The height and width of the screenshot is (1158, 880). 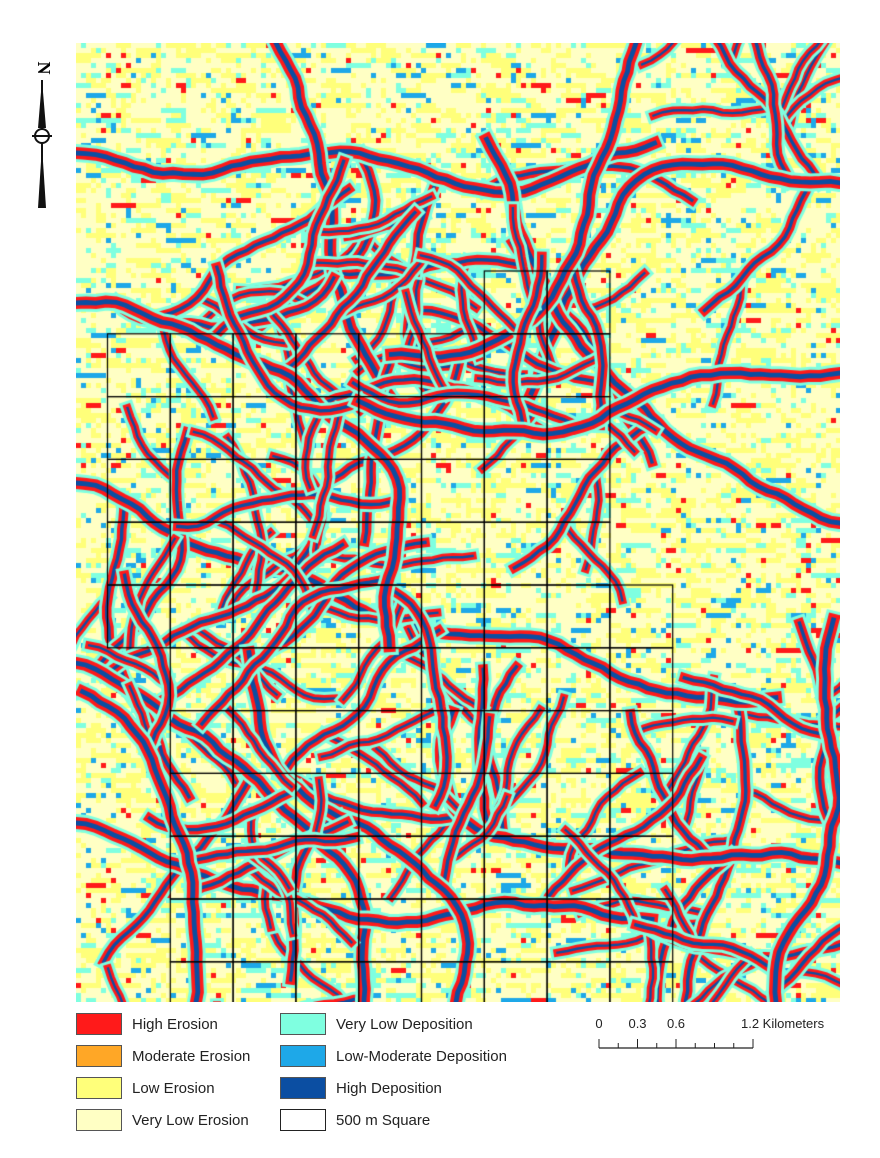 I want to click on legend-item-moderate-erosion: Moderate Erosion, so click(x=163, y=1056).